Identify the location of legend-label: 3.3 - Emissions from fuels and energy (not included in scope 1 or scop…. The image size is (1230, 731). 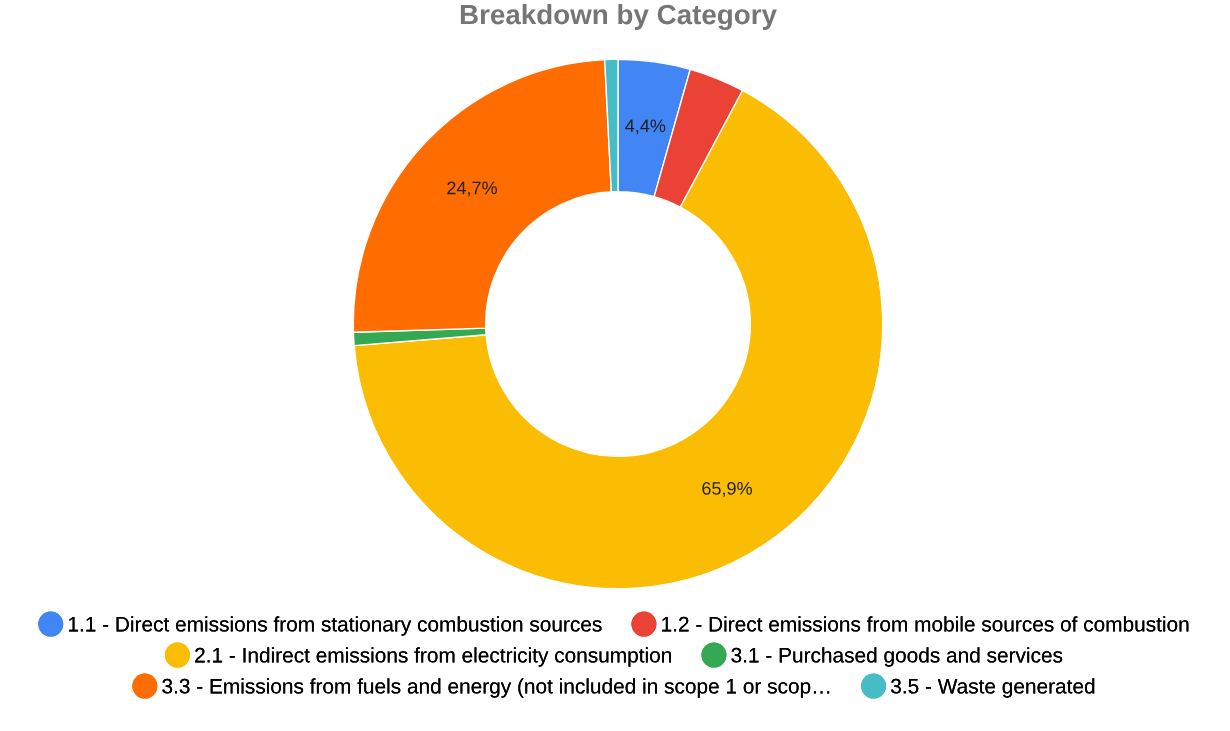
(496, 688).